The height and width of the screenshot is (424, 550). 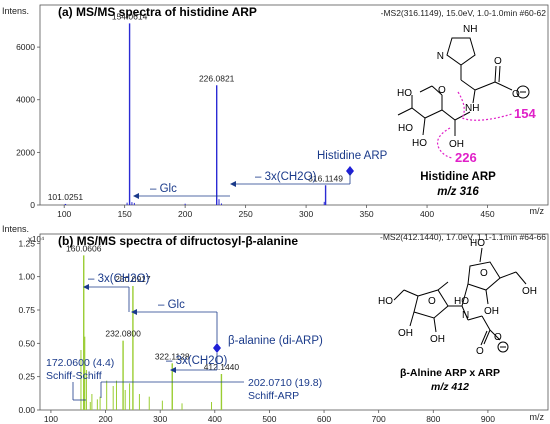 I want to click on sugar-chain, so click(x=434, y=114).